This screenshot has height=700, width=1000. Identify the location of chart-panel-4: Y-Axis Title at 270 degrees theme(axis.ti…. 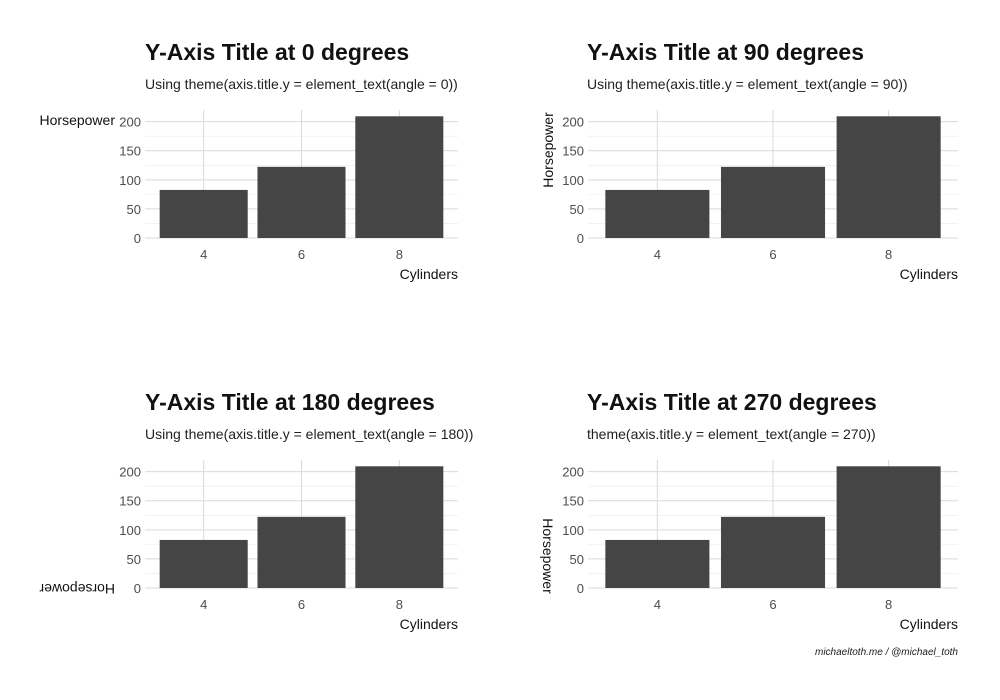
(749, 510).